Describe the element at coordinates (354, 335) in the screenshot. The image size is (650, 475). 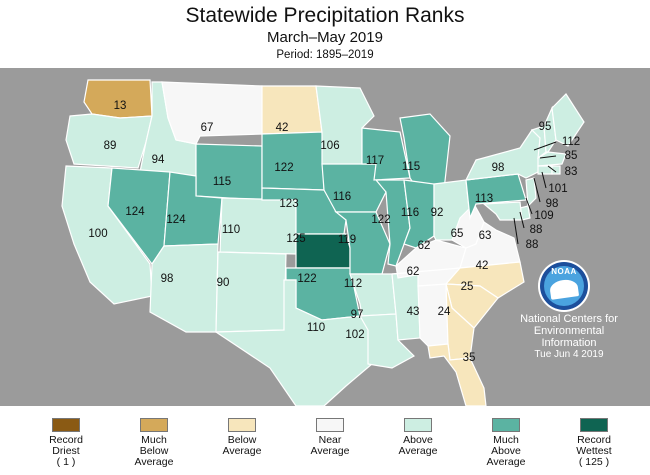
I see `state-rank-la: 102` at that location.